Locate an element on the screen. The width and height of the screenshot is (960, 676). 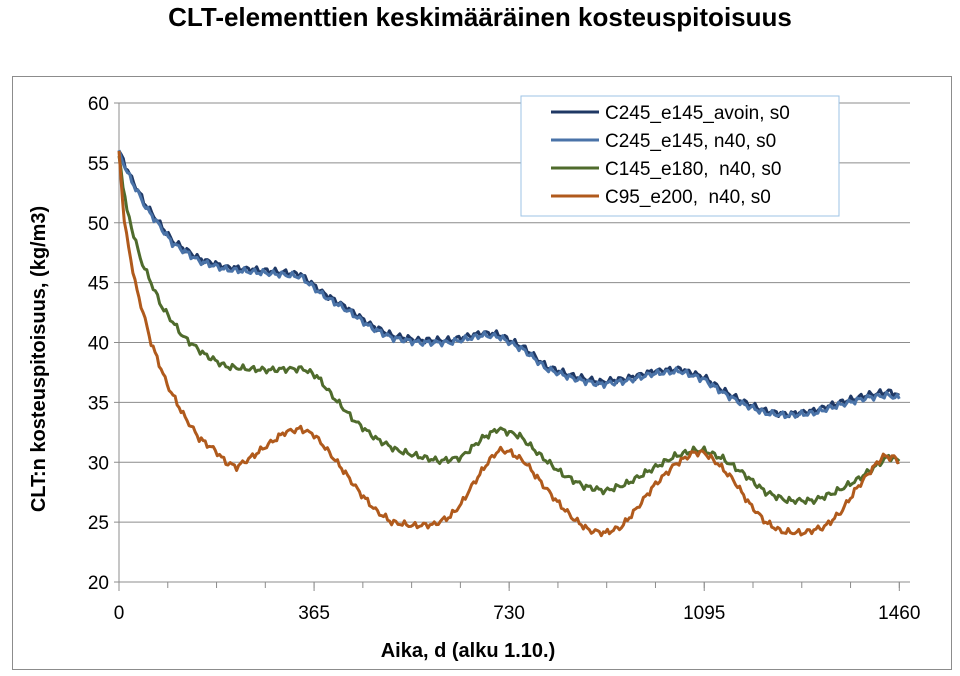
y-tick-label: 50 is located at coordinates (98, 224).